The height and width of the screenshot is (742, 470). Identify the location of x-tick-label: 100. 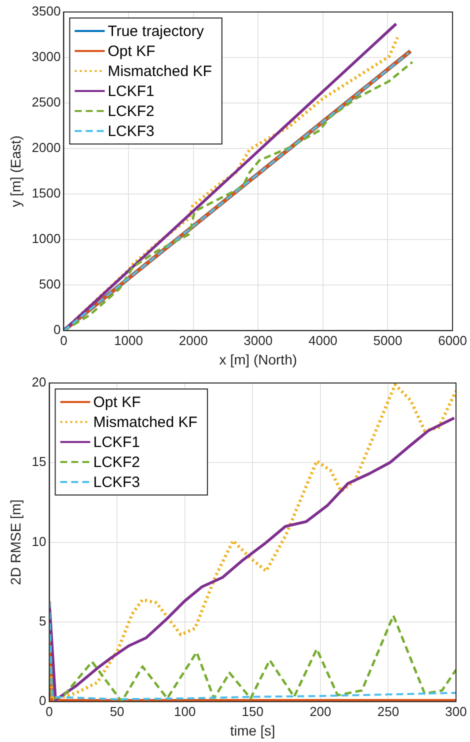
(185, 711).